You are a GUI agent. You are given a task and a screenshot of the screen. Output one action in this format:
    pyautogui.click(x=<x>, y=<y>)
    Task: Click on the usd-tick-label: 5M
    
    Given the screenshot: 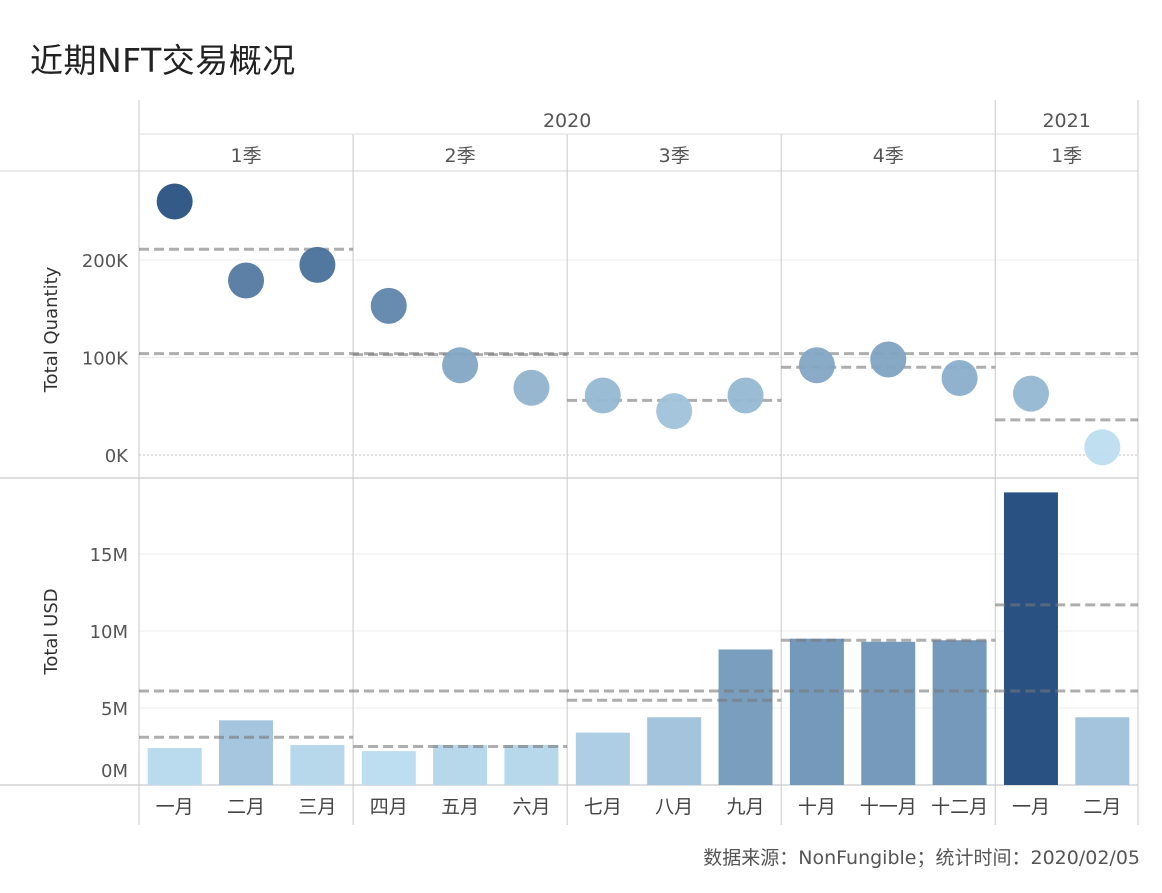 What is the action you would take?
    pyautogui.click(x=114, y=709)
    